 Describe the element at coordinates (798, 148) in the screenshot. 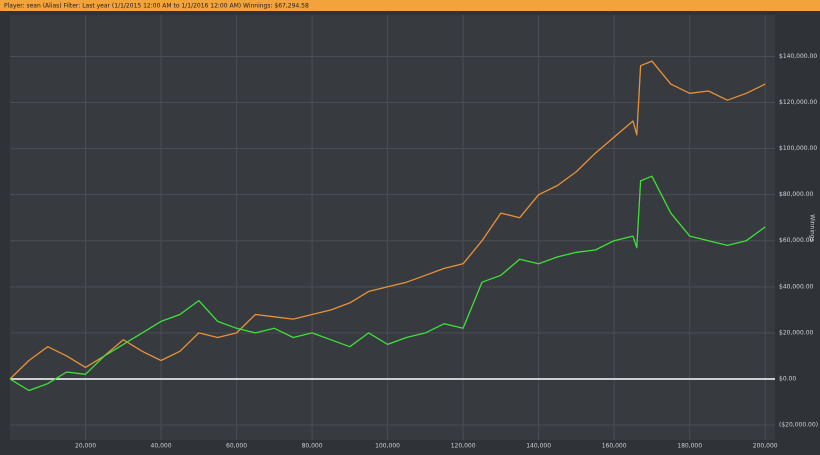

I see `y-tick-label: $100,000.00` at that location.